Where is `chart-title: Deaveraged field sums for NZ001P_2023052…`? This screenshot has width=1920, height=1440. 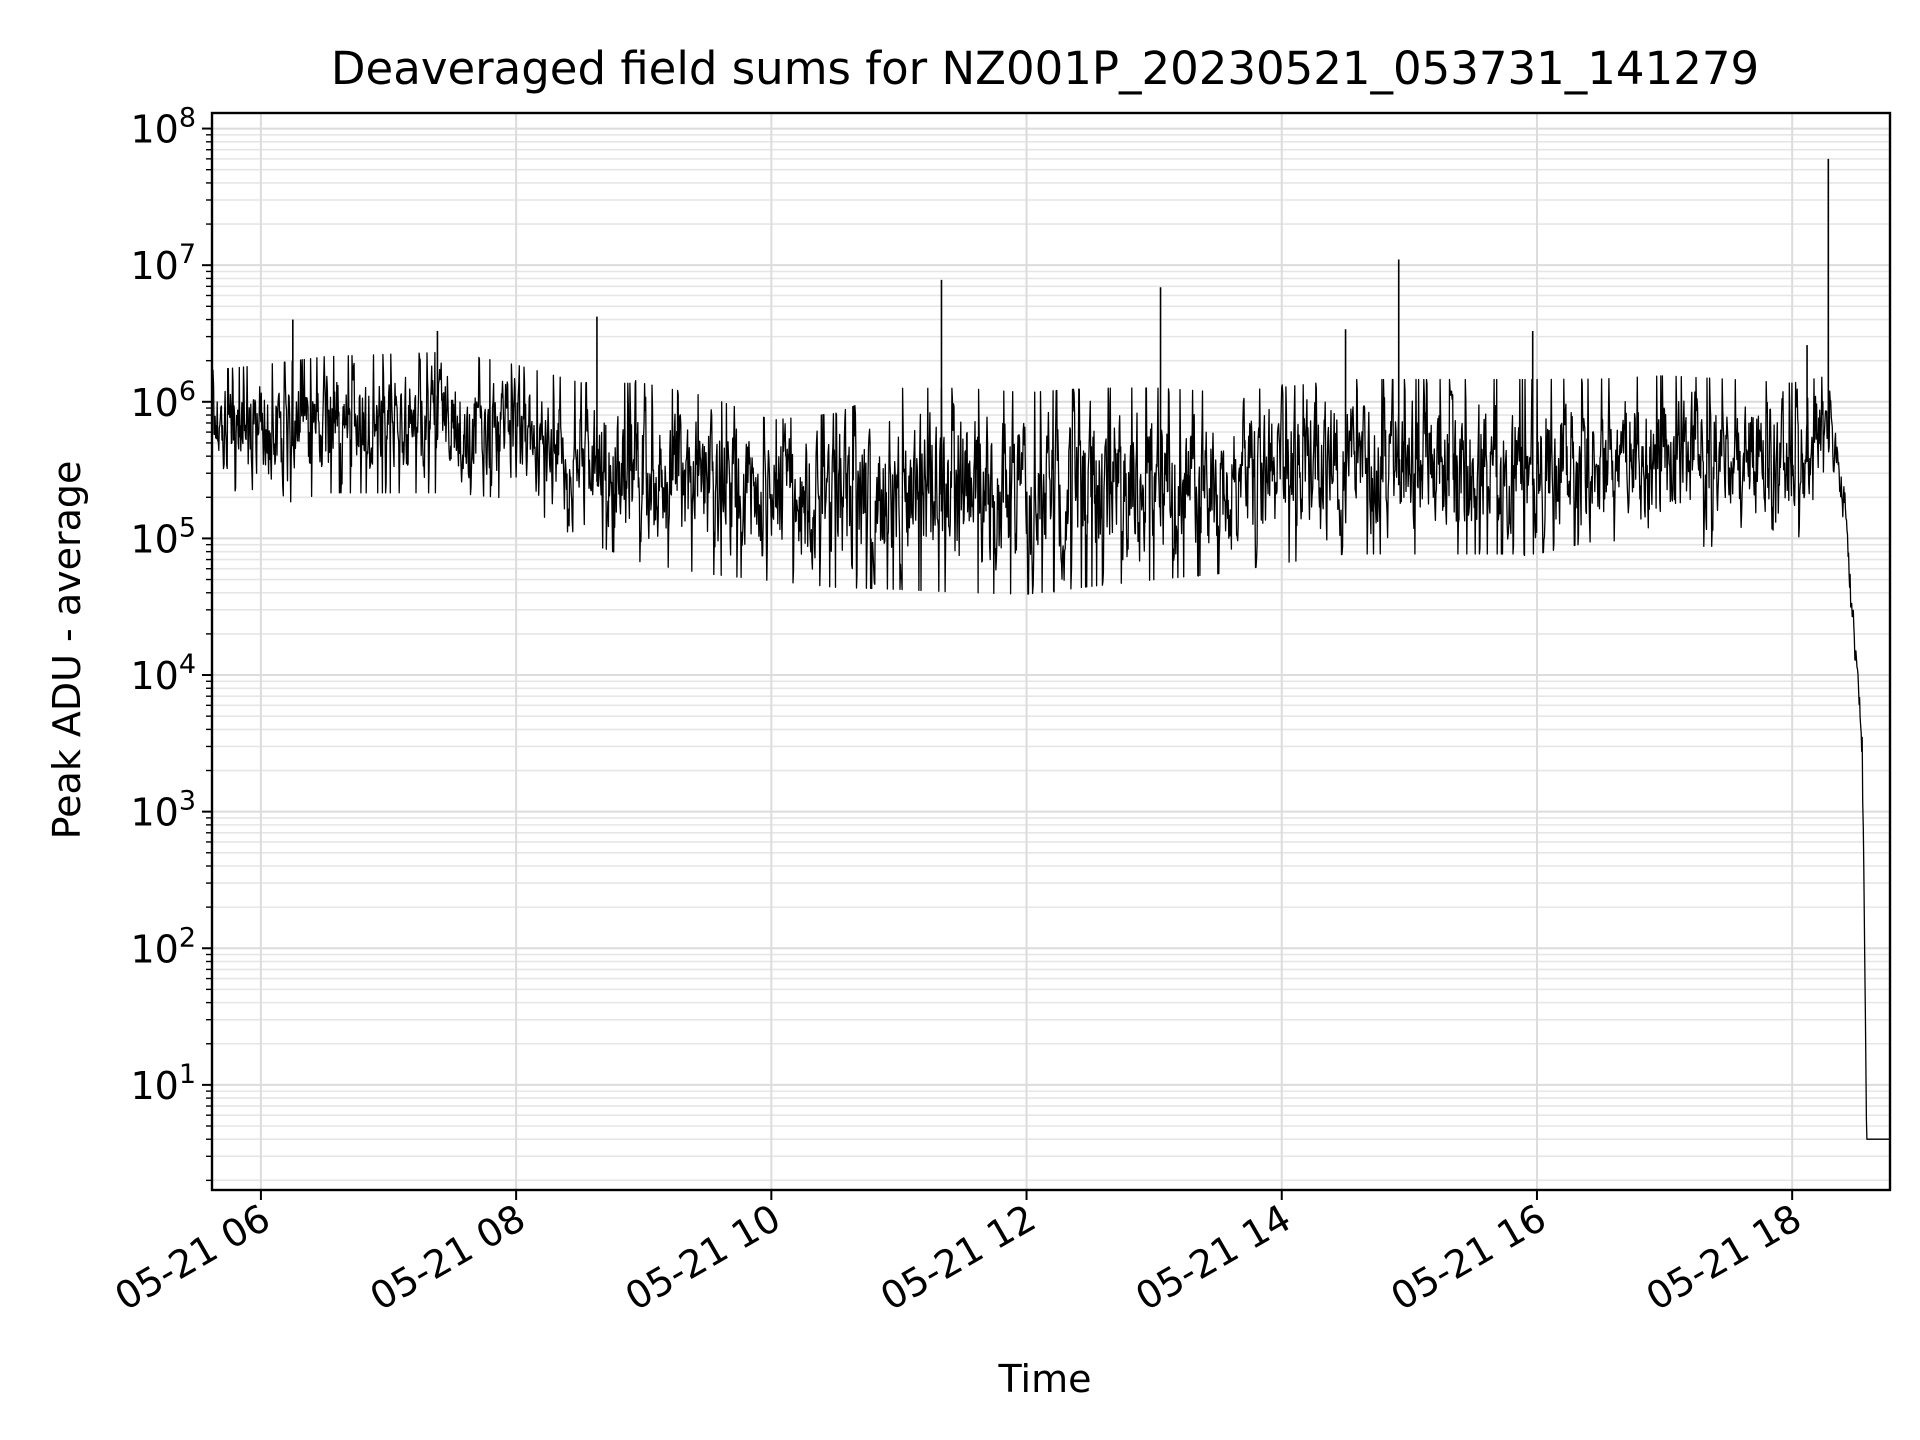 chart-title: Deaveraged field sums for NZ001P_2023052… is located at coordinates (1045, 68).